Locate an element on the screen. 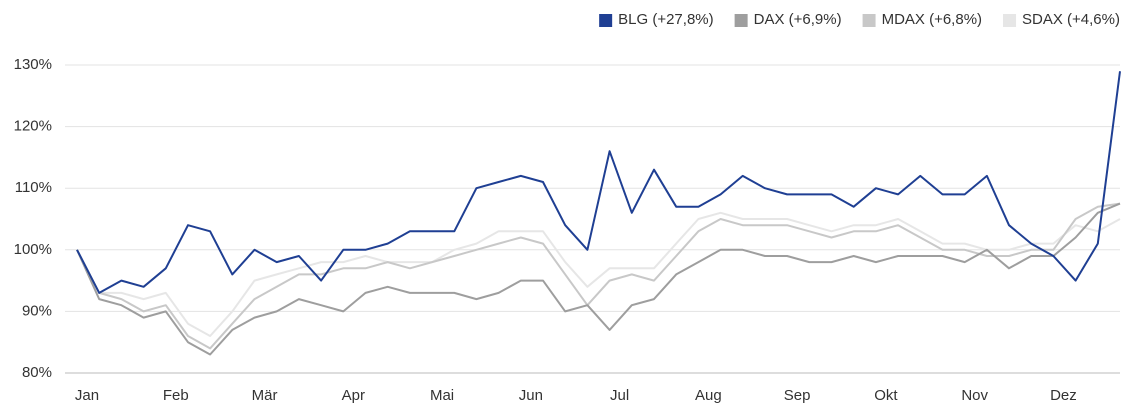 This screenshot has height=403, width=1125. x-tick-label: Sep is located at coordinates (797, 395).